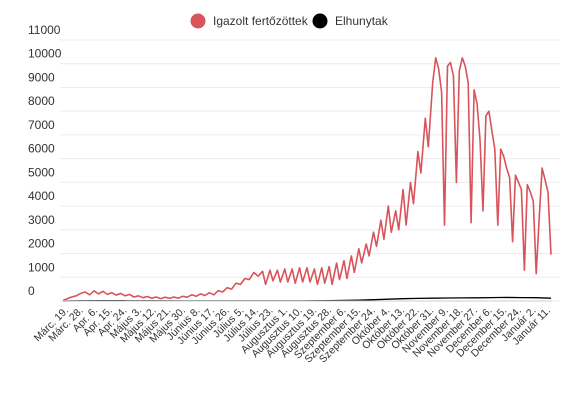 Image resolution: width=575 pixels, height=404 pixels. What do you see at coordinates (41, 149) in the screenshot?
I see `y-tick-label: 6000` at bounding box center [41, 149].